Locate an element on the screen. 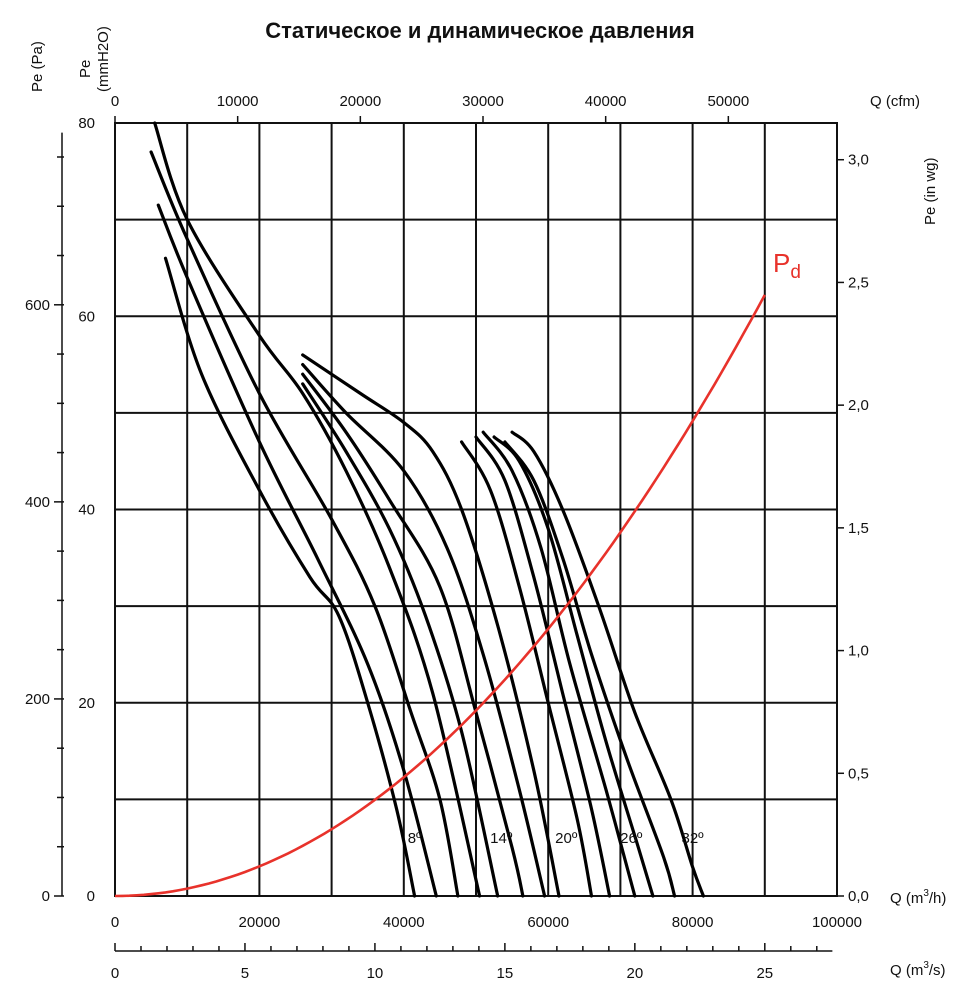 The height and width of the screenshot is (993, 956). tick-label-pa: 0 is located at coordinates (46, 896).